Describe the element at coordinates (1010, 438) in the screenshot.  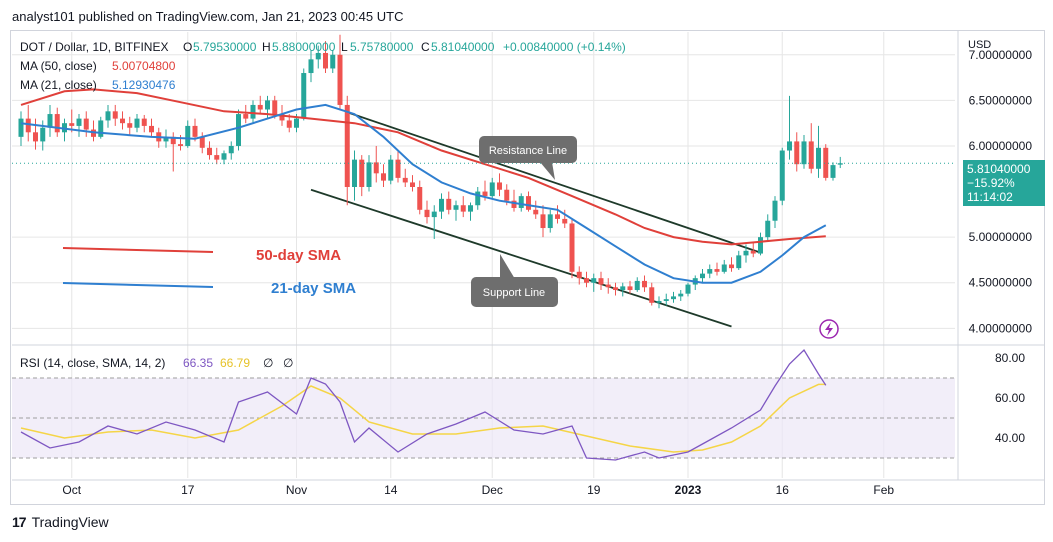
I see `rsi-tick-label: 40.00` at that location.